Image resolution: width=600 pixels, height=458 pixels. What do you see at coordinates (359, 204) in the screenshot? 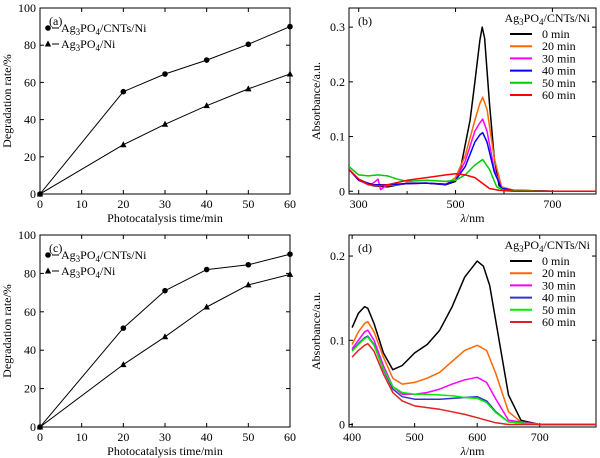
I see `x-tick-label: 300` at bounding box center [359, 204].